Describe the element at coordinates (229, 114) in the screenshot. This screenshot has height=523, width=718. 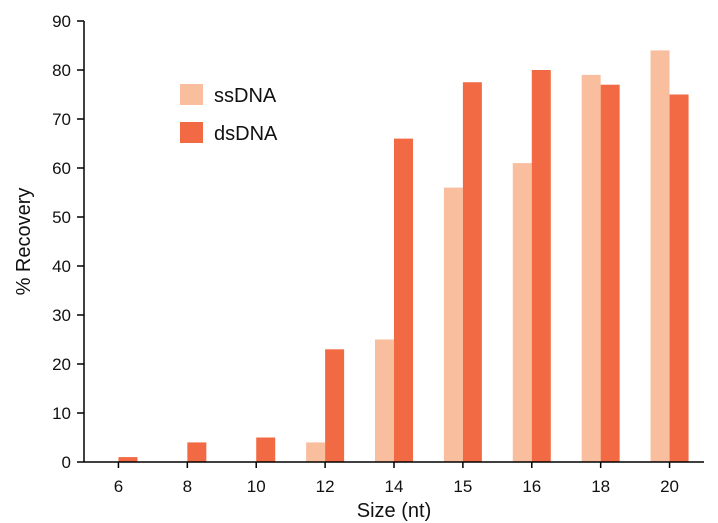
I see `legend: ssDNA dsDNA` at that location.